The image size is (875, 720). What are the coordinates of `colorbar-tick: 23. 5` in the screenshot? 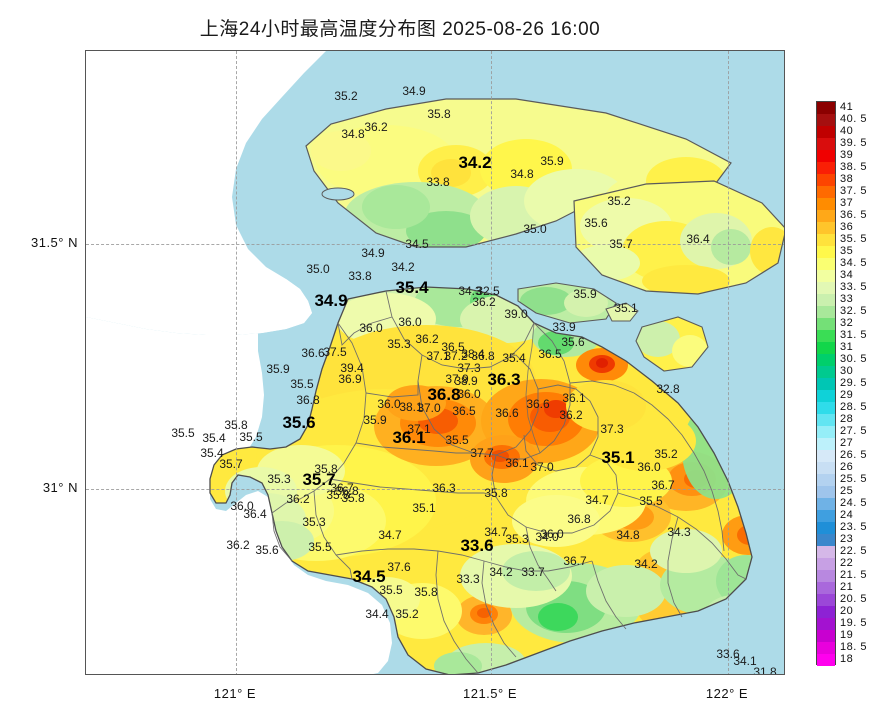 It's located at (853, 527).